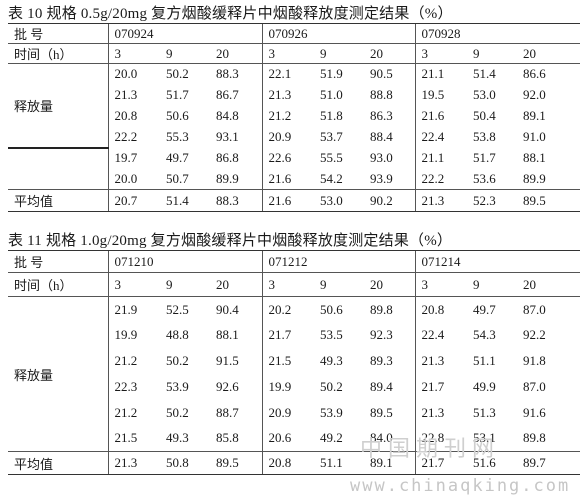 The width and height of the screenshot is (588, 500). Describe the element at coordinates (133, 158) in the screenshot. I see `table-cell: 19.7` at that location.